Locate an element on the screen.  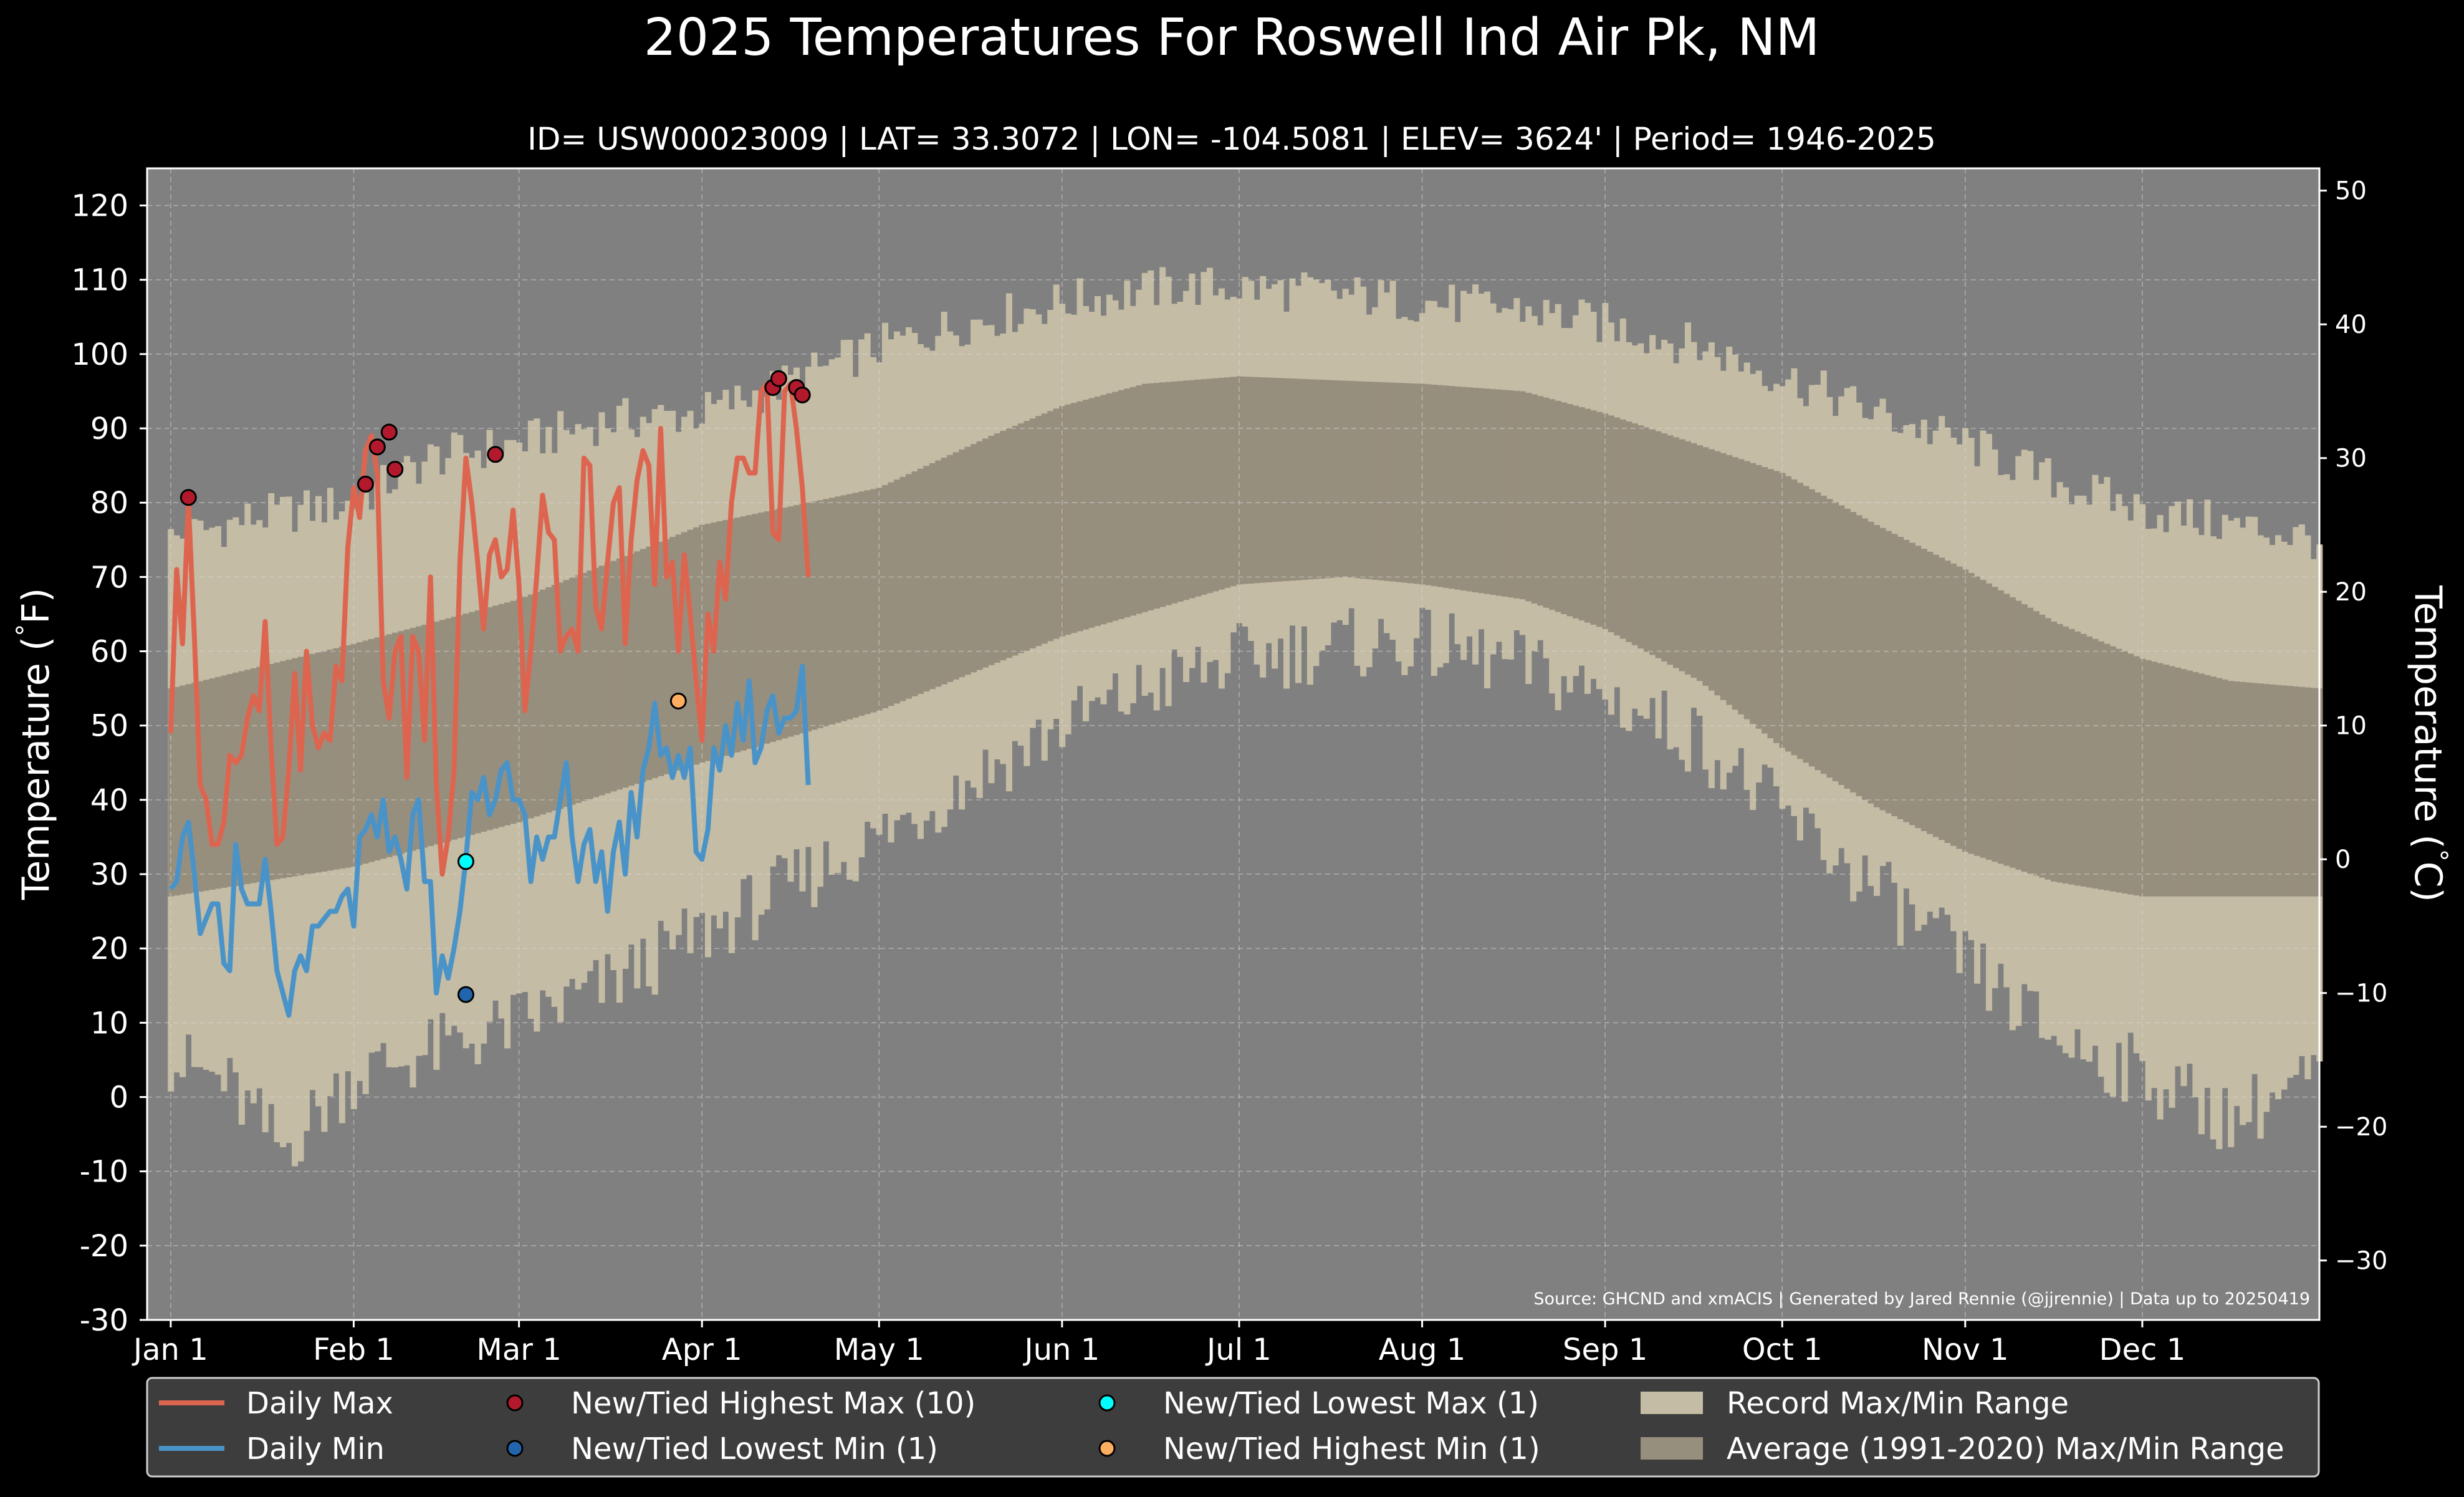
y-tick-label: 110 is located at coordinates (100, 280).